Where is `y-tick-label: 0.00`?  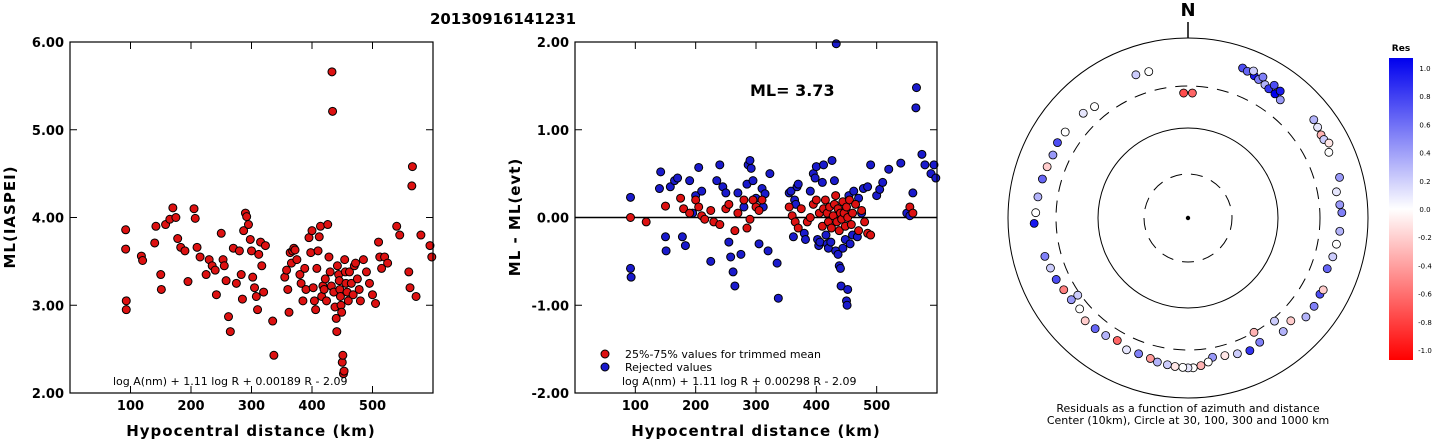 y-tick-label: 0.00 is located at coordinates (553, 219).